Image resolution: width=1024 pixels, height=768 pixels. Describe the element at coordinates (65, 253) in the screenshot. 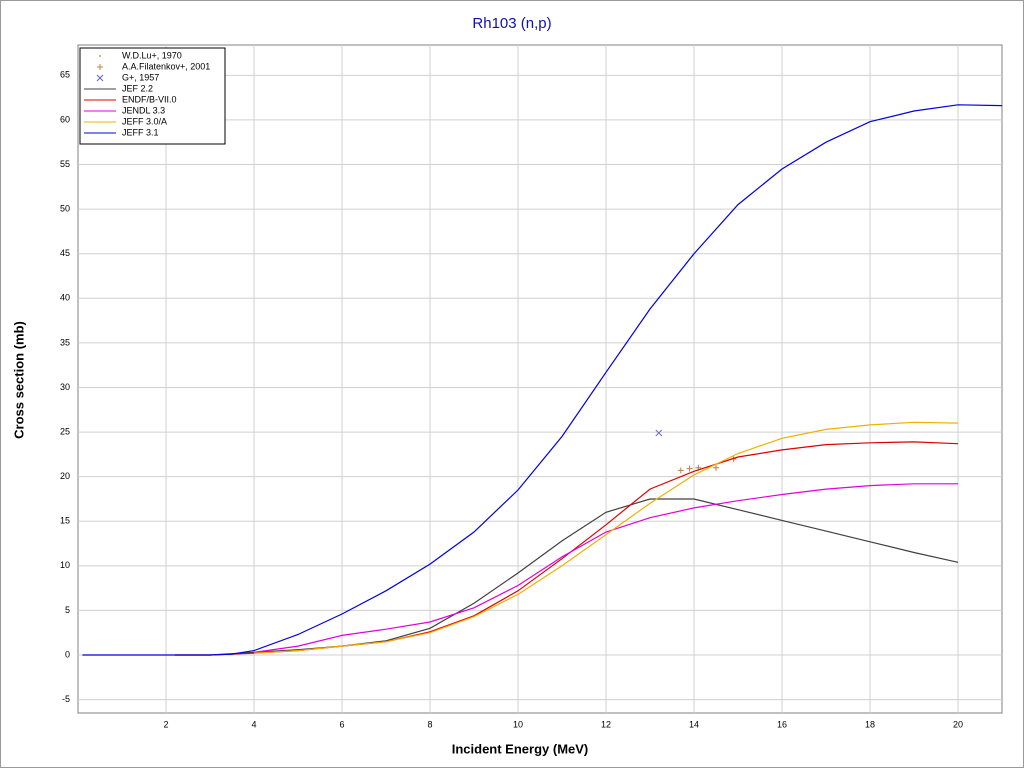

I see `y-tick-label: 45` at that location.